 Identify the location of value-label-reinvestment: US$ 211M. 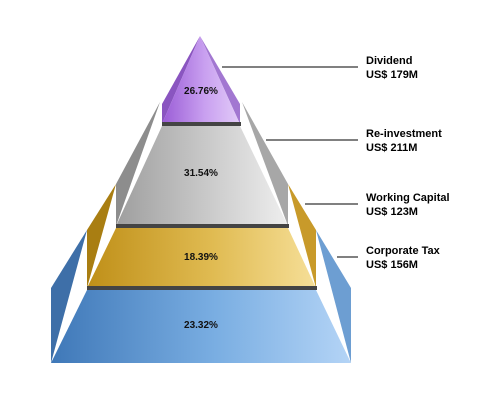
(391, 148).